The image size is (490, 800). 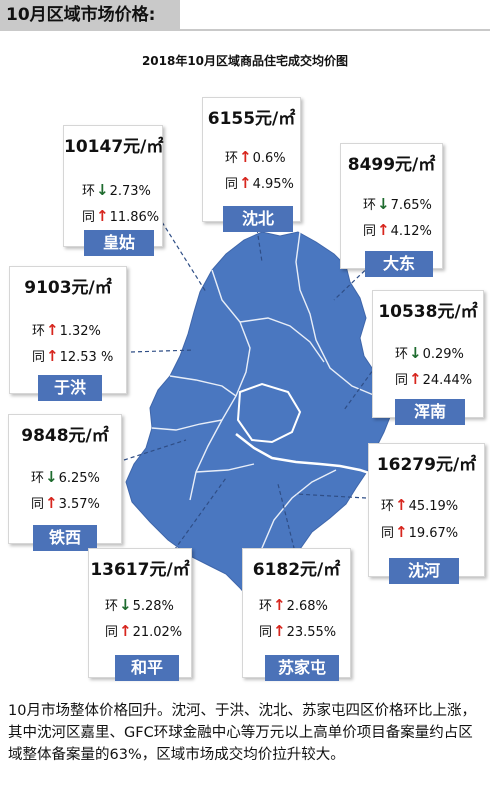 What do you see at coordinates (153, 606) in the screenshot?
I see `mom-change: 5.28%` at bounding box center [153, 606].